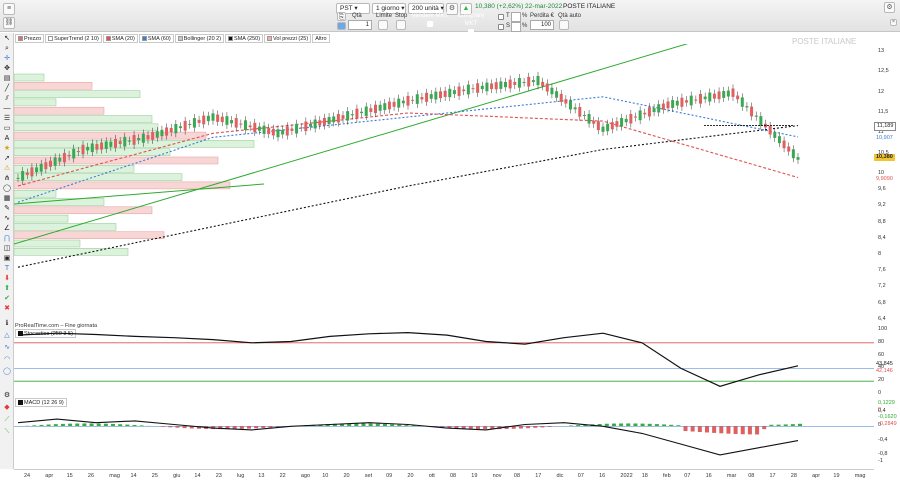  I want to click on trendline-icon: ╱, so click(7, 88).